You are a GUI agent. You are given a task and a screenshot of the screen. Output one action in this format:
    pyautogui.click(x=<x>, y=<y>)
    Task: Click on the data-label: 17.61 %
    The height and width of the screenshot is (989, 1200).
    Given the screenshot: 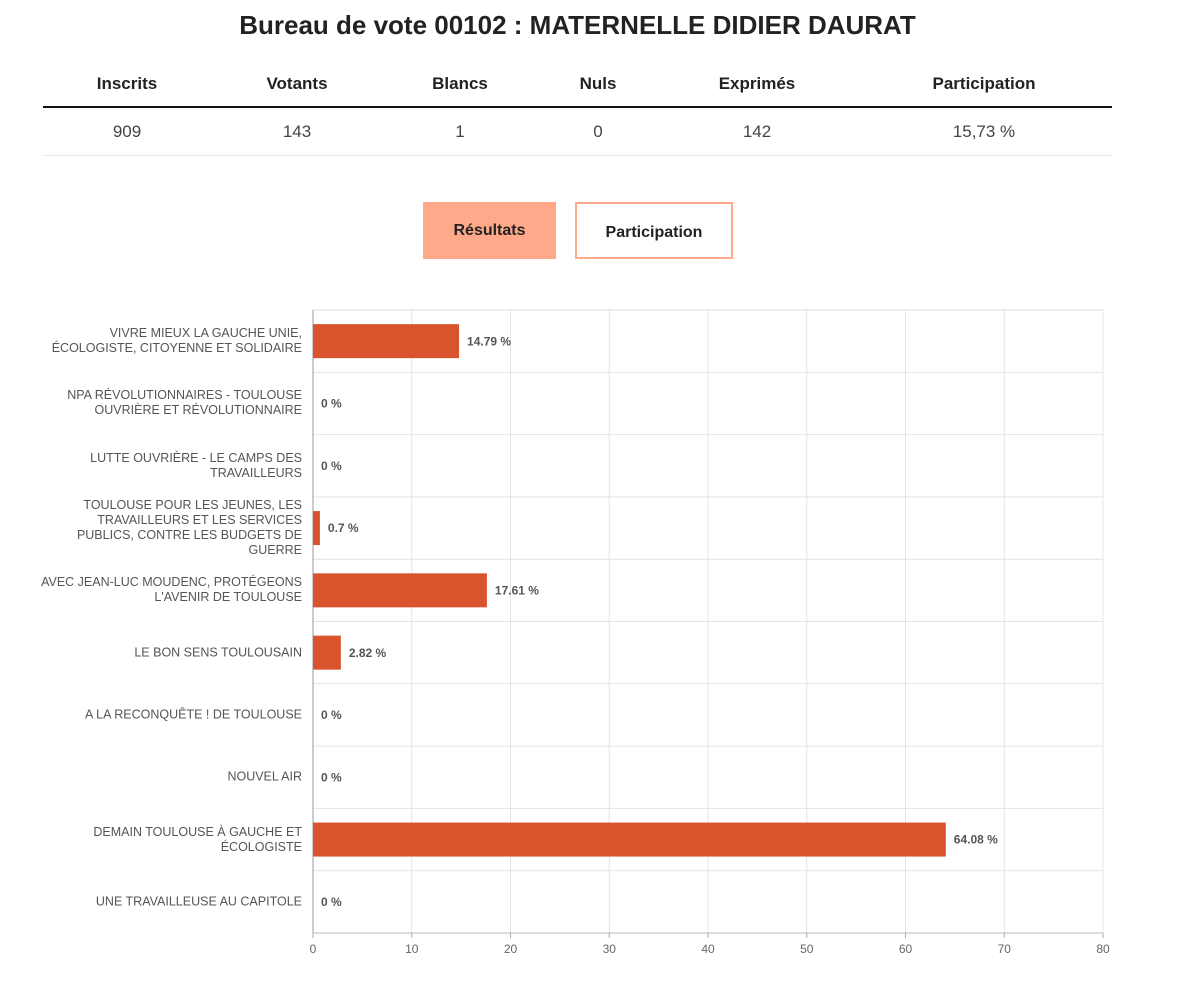 What is the action you would take?
    pyautogui.click(x=517, y=591)
    